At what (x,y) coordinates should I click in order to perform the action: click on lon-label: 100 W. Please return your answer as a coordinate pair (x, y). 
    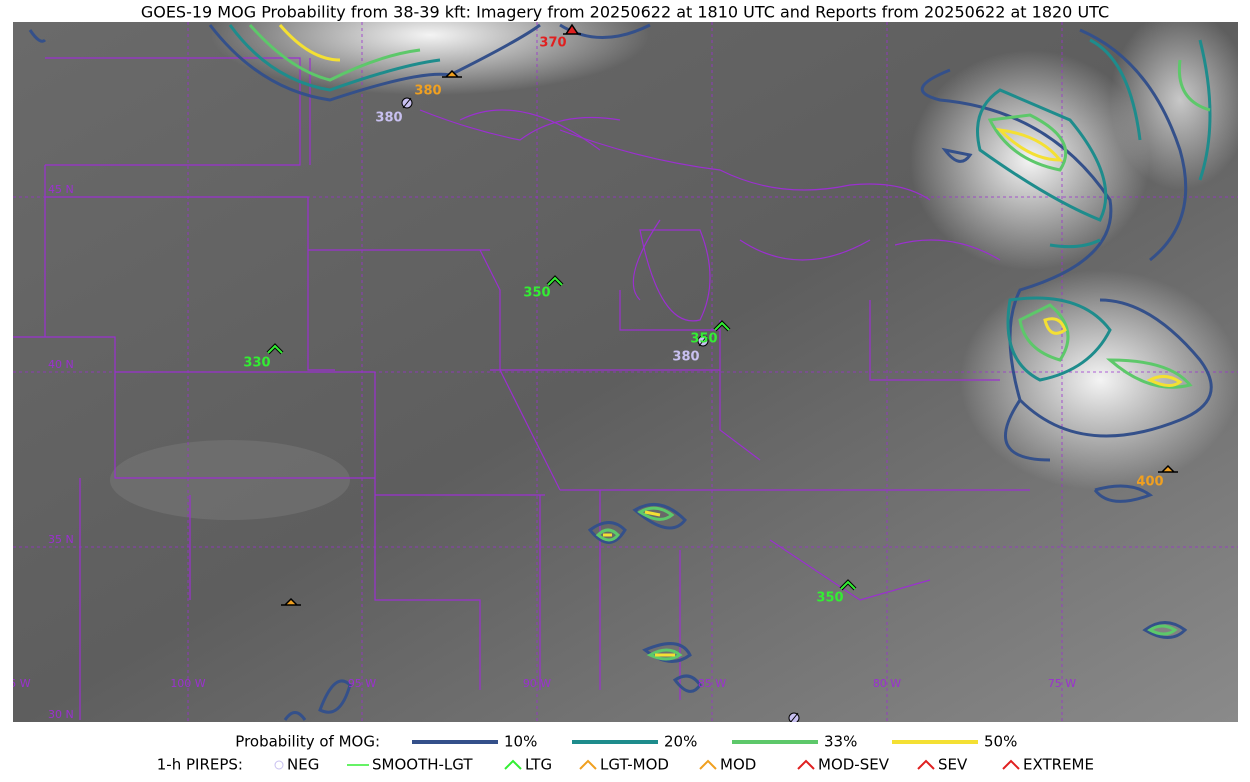
    Looking at the image, I should click on (187, 683).